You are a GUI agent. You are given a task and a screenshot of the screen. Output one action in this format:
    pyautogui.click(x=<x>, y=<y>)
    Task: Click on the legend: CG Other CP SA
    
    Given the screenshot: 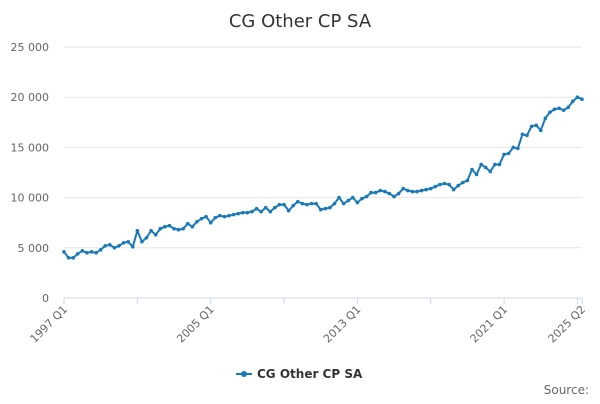 What is the action you would take?
    pyautogui.click(x=299, y=374)
    